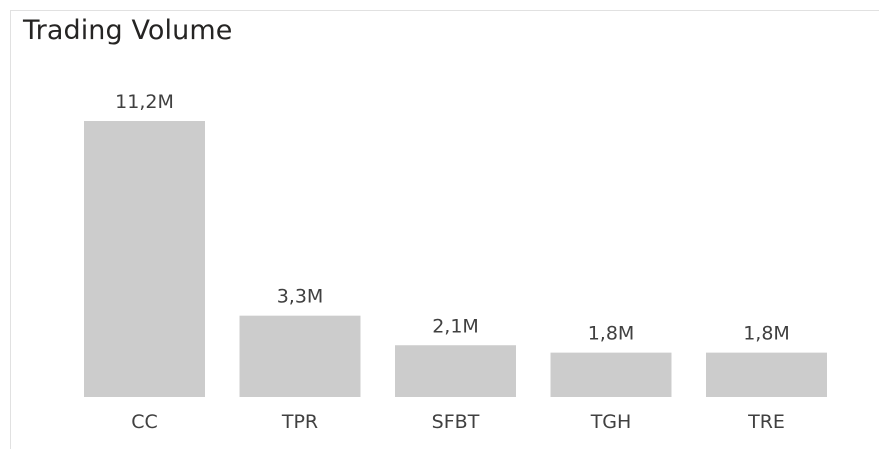 This screenshot has height=450, width=879. What do you see at coordinates (766, 374) in the screenshot?
I see `bar-tre` at bounding box center [766, 374].